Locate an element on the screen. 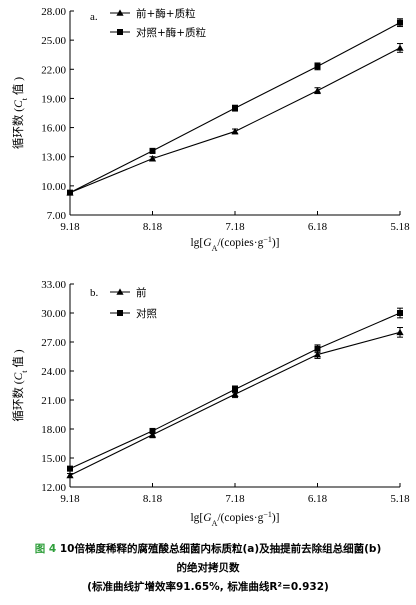 This screenshot has height=605, width=416. caption-figure-label: 图 4 is located at coordinates (45, 549).